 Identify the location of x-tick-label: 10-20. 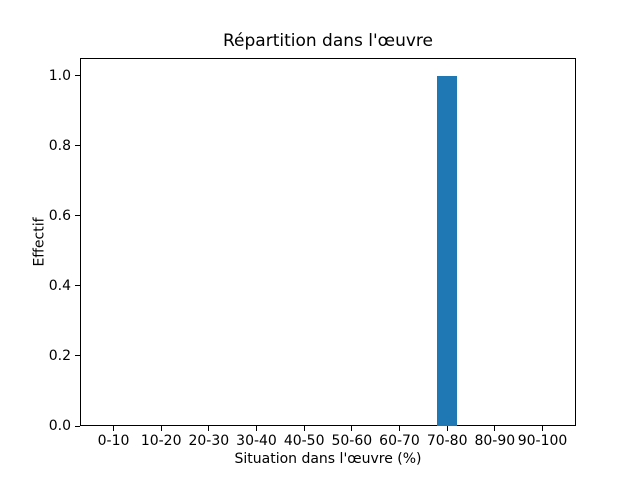
(161, 441).